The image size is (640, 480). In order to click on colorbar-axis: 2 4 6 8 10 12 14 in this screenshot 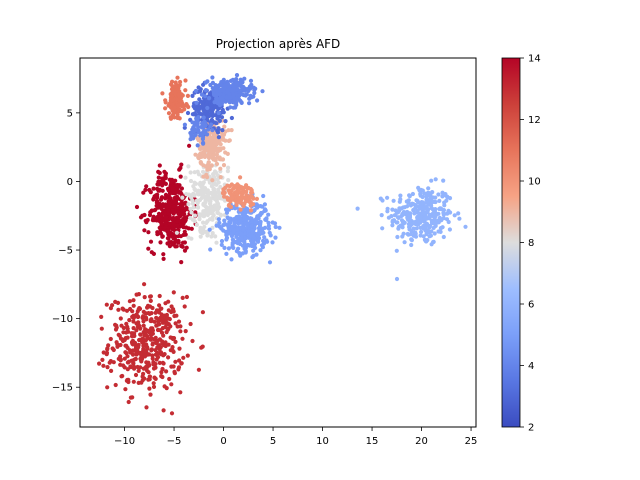, I will do `click(530, 244)`.